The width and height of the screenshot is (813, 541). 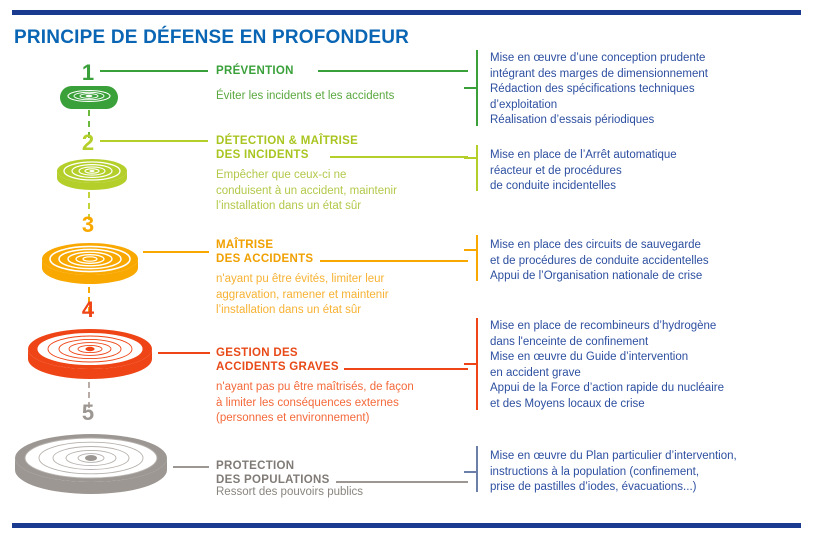 I want to click on level-4-number: 4, so click(x=88, y=309).